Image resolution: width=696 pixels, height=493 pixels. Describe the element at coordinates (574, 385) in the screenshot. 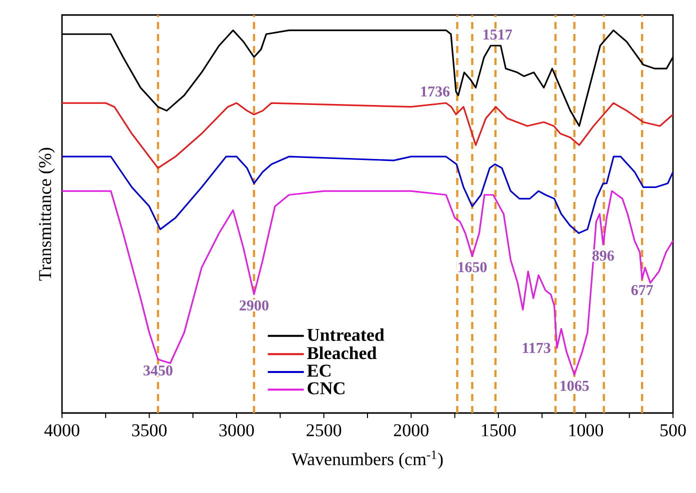

I see `annotation: 1065` at that location.